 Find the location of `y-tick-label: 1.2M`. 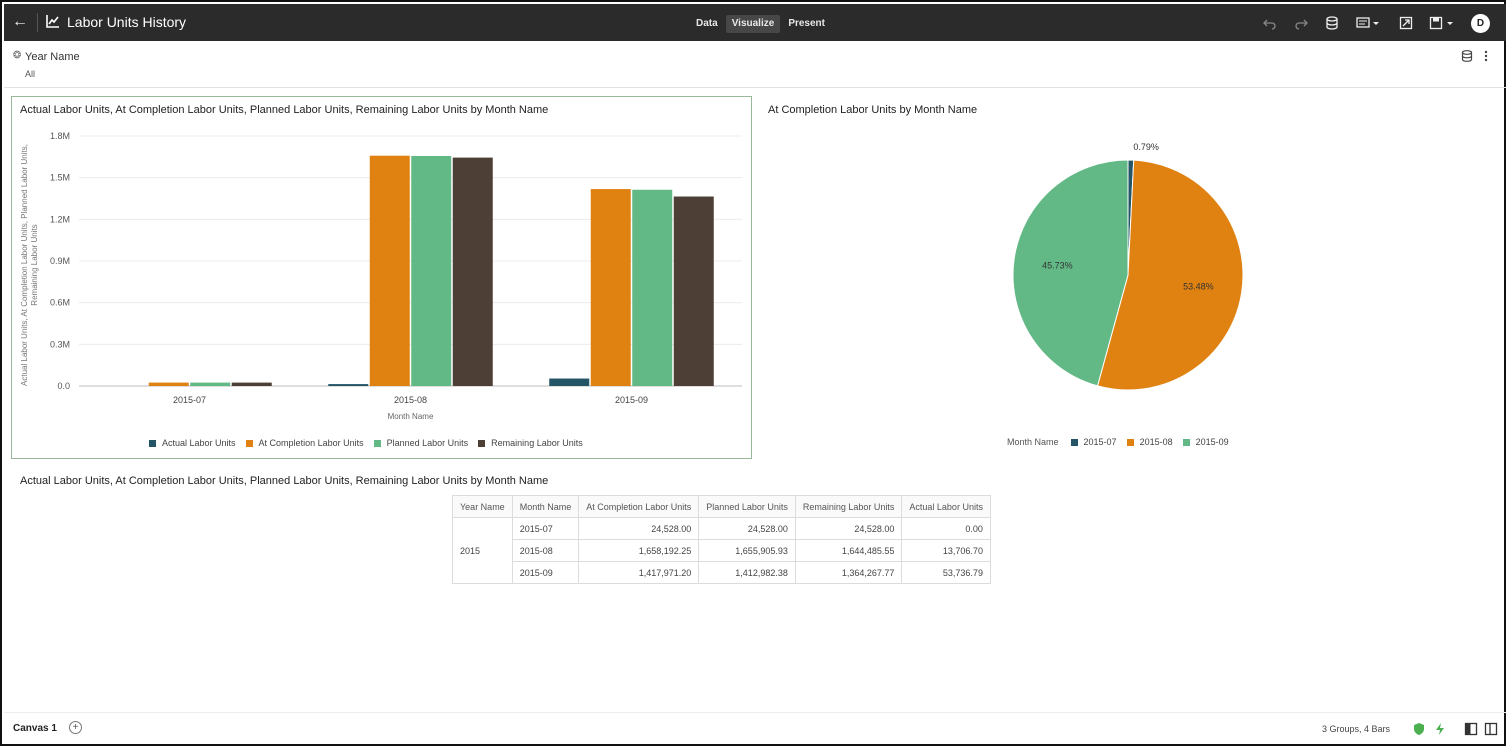

y-tick-label: 1.2M is located at coordinates (60, 219).